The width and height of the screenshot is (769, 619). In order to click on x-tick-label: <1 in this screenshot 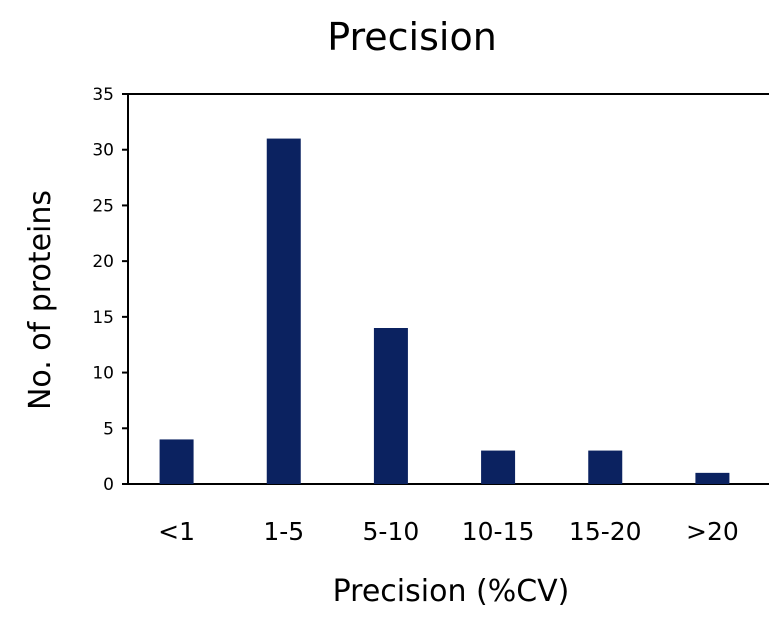, I will do `click(176, 531)`.